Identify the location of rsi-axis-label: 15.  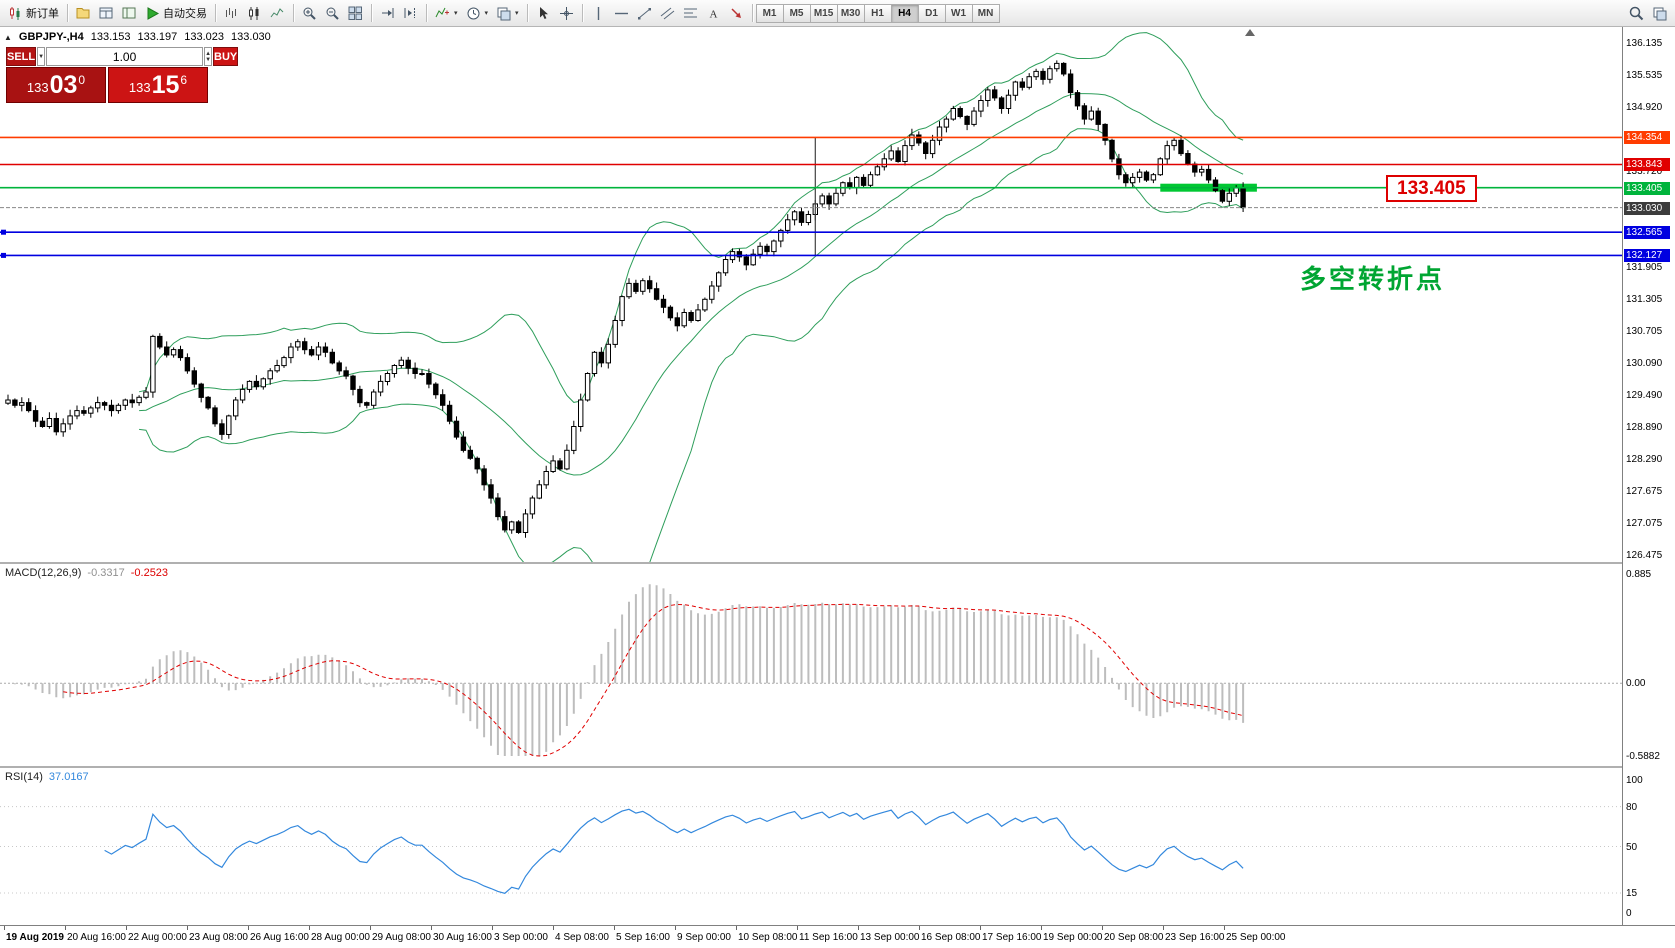
(1632, 893).